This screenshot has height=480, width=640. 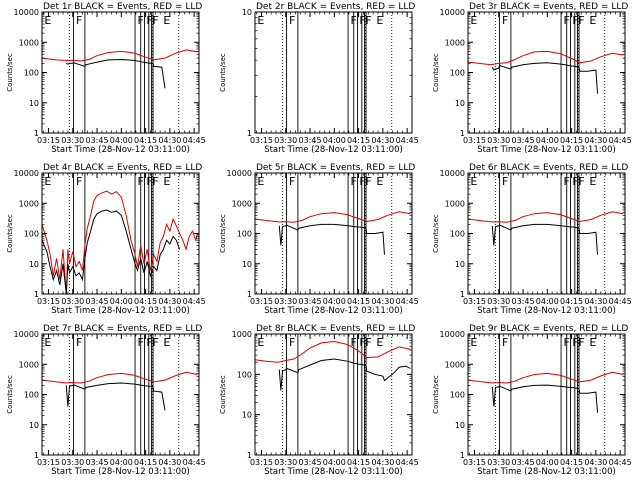 What do you see at coordinates (122, 329) in the screenshot?
I see `panel-title: Det 7r BLACK = Events, RED = LLD` at bounding box center [122, 329].